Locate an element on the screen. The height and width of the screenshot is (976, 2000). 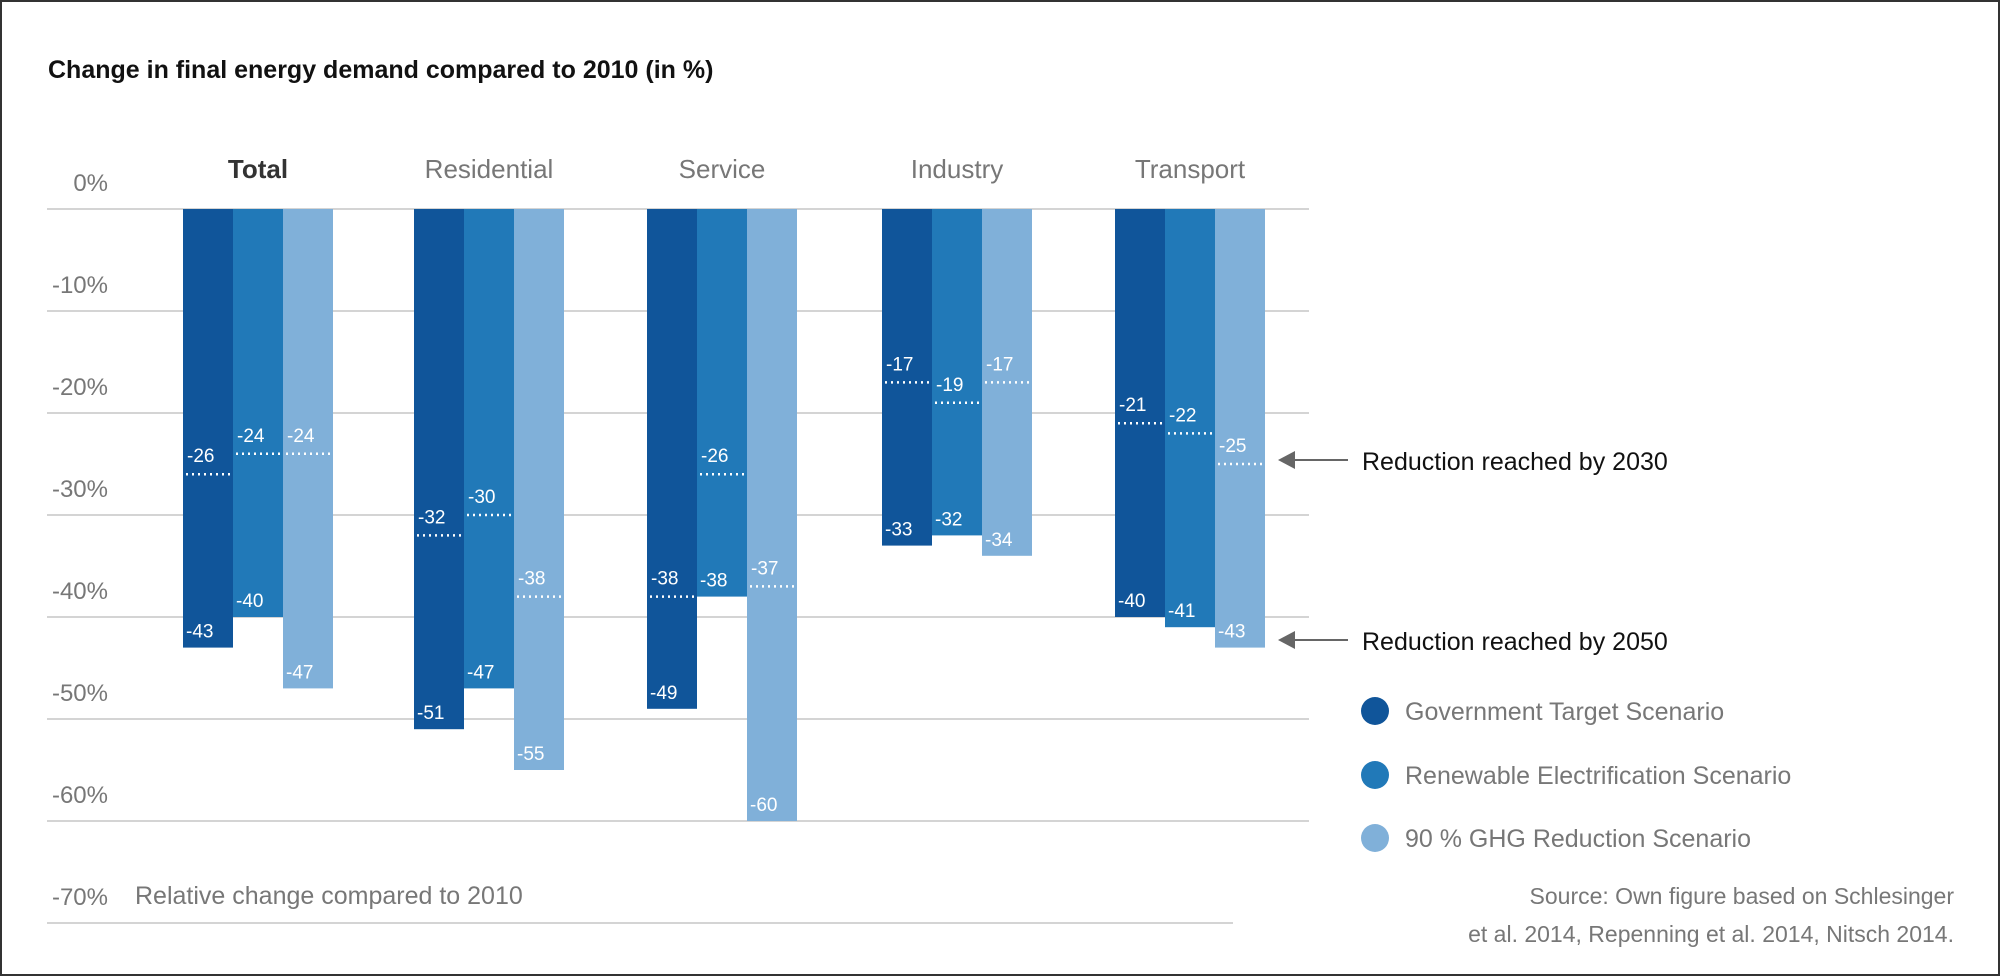
data-label-2050: -33 is located at coordinates (898, 530).